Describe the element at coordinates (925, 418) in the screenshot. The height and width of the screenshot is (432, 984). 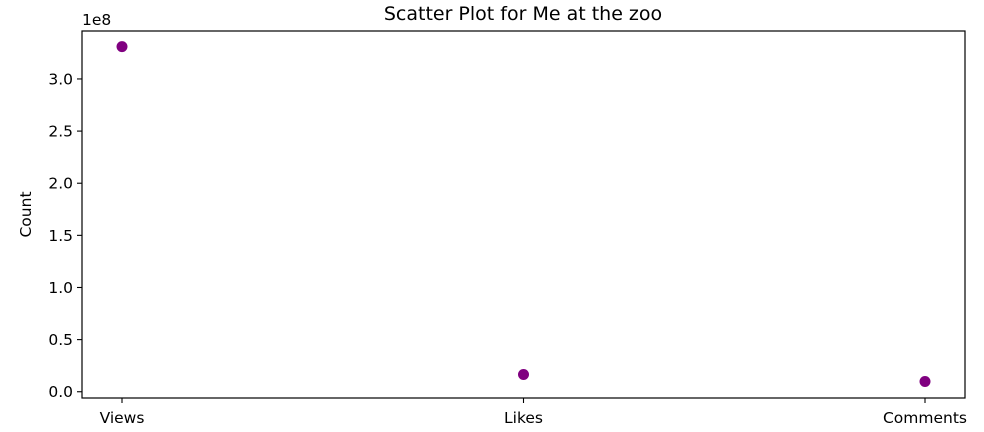
I see `x-tick-label: Comments` at that location.